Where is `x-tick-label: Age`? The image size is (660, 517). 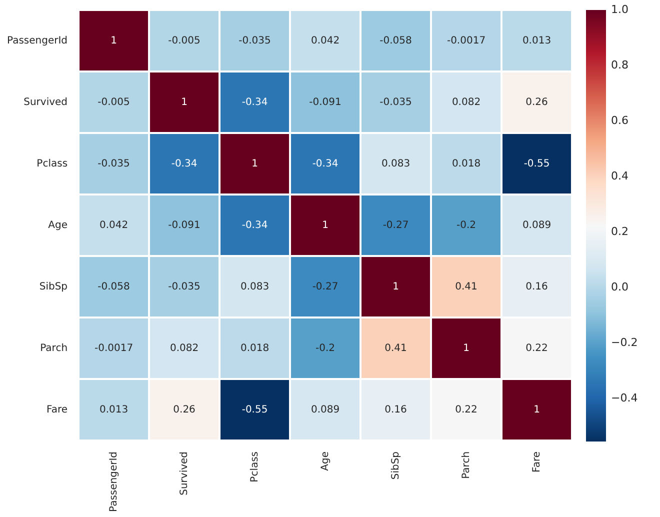
x-tick-label: Age is located at coordinates (325, 461).